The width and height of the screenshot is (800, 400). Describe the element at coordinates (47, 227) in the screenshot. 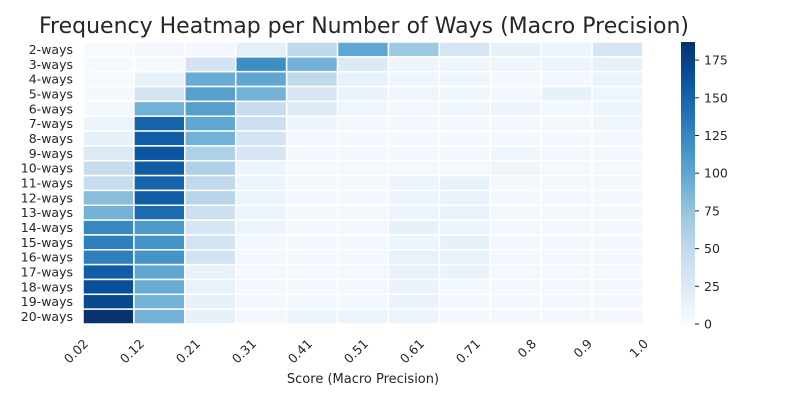

I see `row-label: 14-ways` at that location.